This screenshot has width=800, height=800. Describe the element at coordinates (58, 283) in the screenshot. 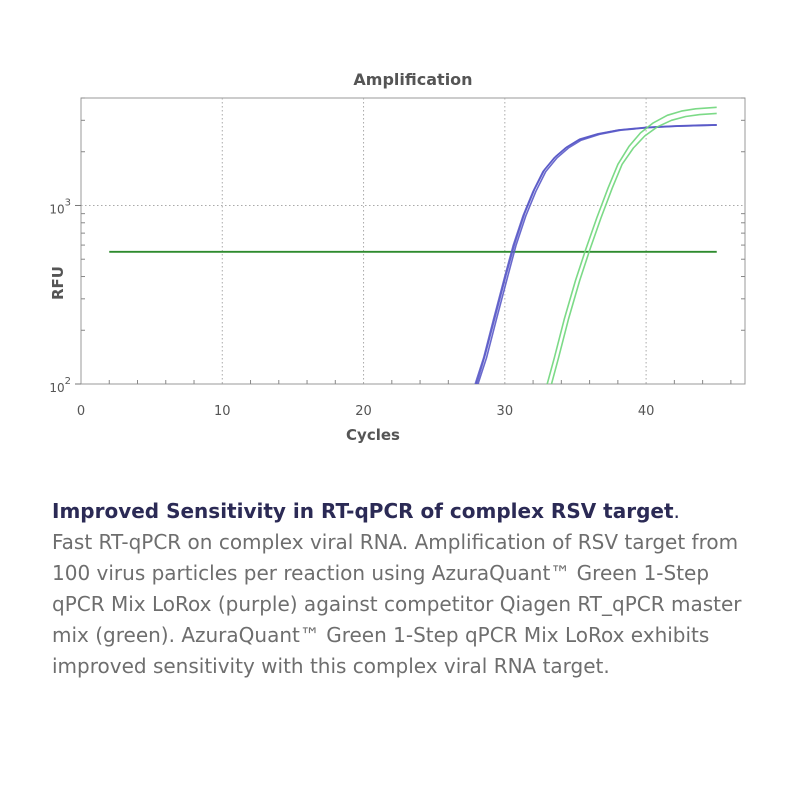

I see `y-axis-label: RFU` at that location.